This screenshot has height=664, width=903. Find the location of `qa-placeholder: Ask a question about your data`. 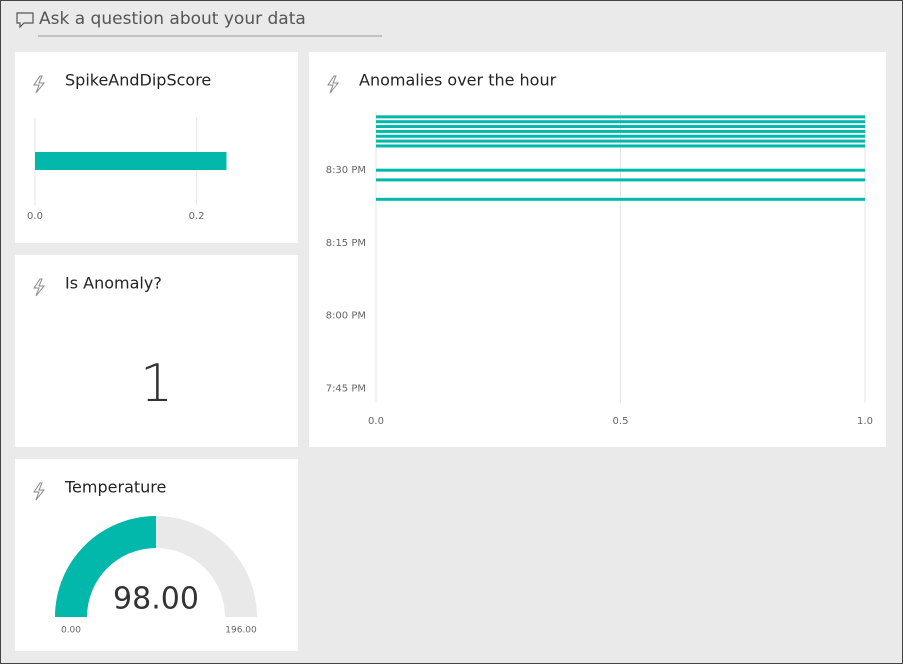

qa-placeholder: Ask a question about your data is located at coordinates (172, 19).